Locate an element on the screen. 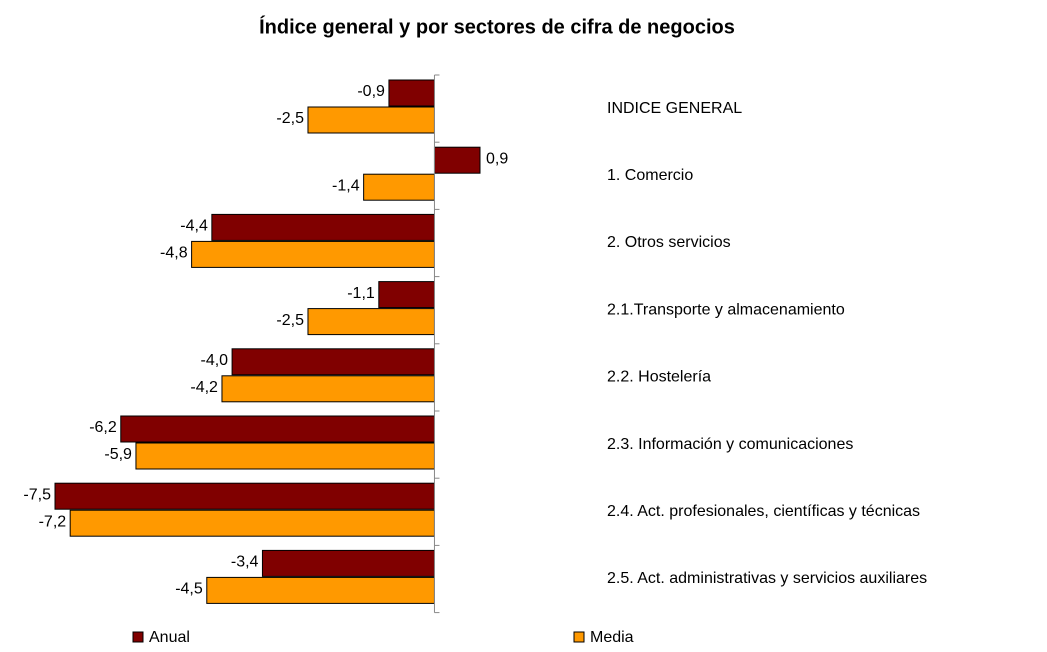  category-label: INDICE GENERAL is located at coordinates (674, 108).